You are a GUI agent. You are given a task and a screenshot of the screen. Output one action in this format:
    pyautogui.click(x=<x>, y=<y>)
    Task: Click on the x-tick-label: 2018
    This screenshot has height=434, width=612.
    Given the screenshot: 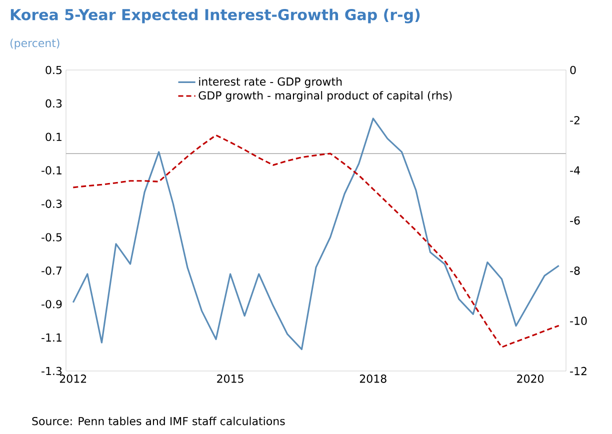 What is the action you would take?
    pyautogui.click(x=373, y=378)
    